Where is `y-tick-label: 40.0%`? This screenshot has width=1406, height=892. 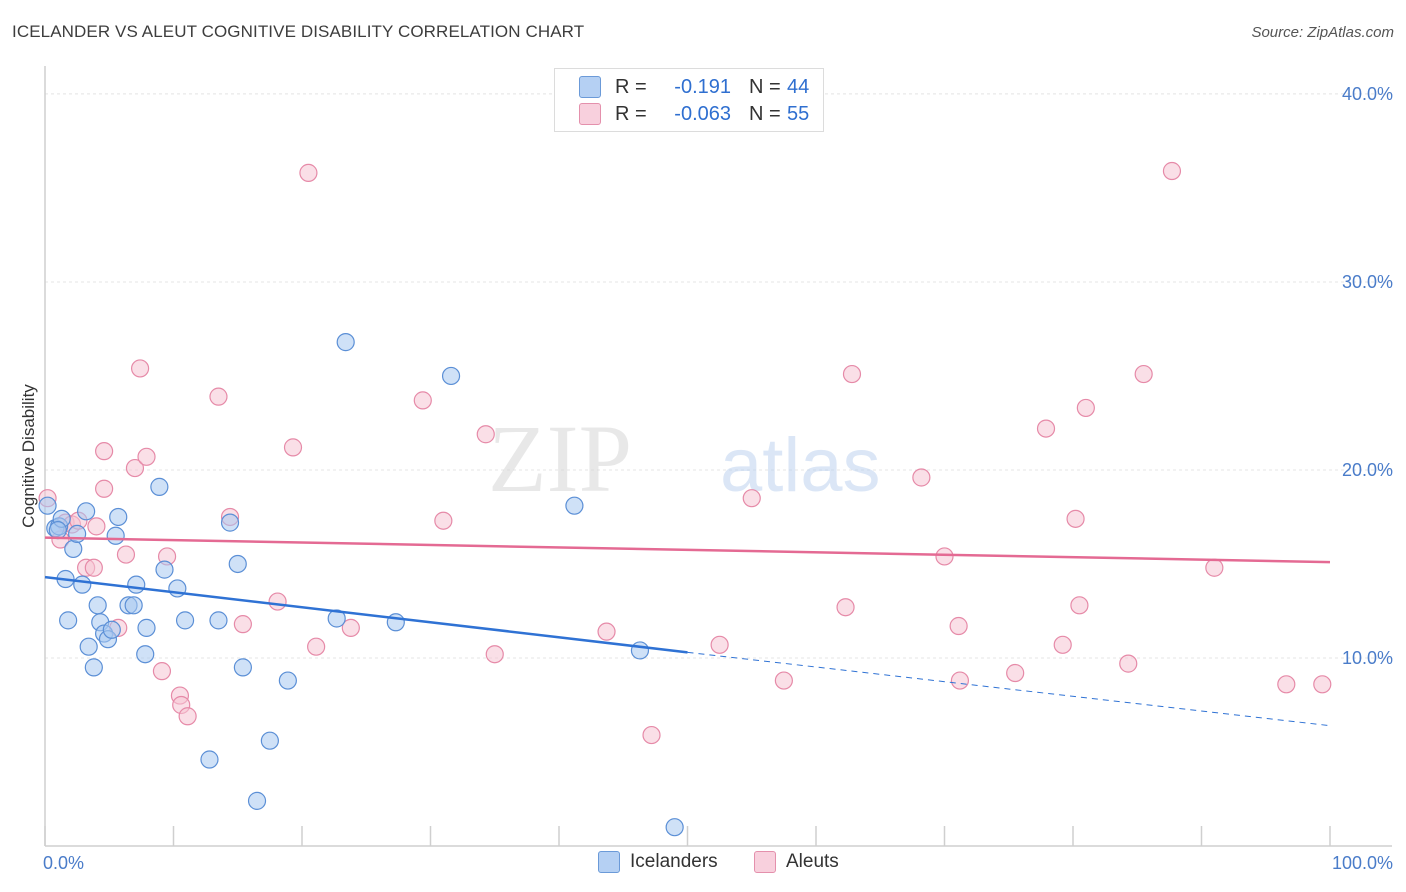
y-tick-label: 40.0% is located at coordinates (1367, 94).